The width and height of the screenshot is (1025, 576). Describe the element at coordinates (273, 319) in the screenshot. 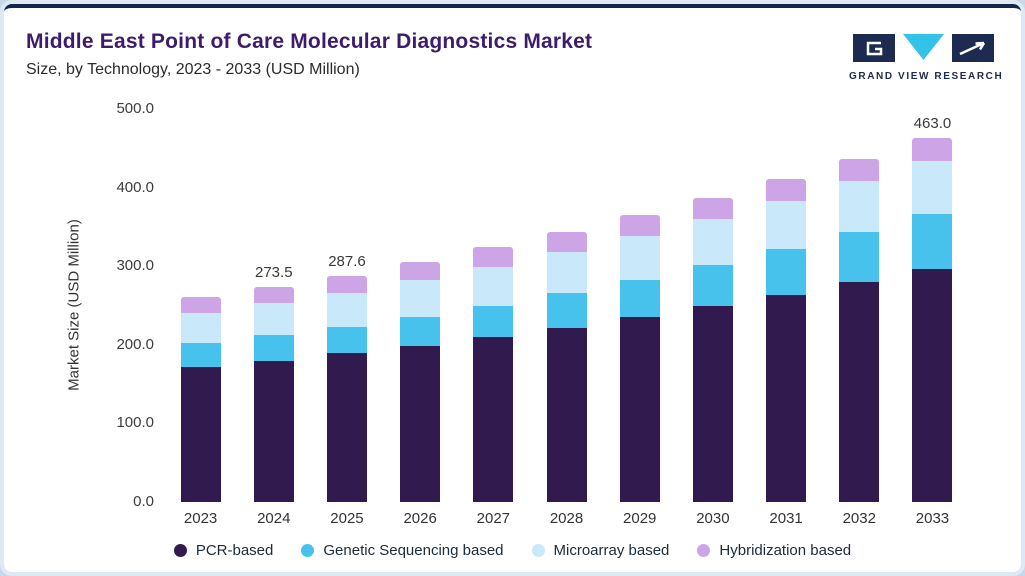

I see `segment-microarray-based-2024` at that location.